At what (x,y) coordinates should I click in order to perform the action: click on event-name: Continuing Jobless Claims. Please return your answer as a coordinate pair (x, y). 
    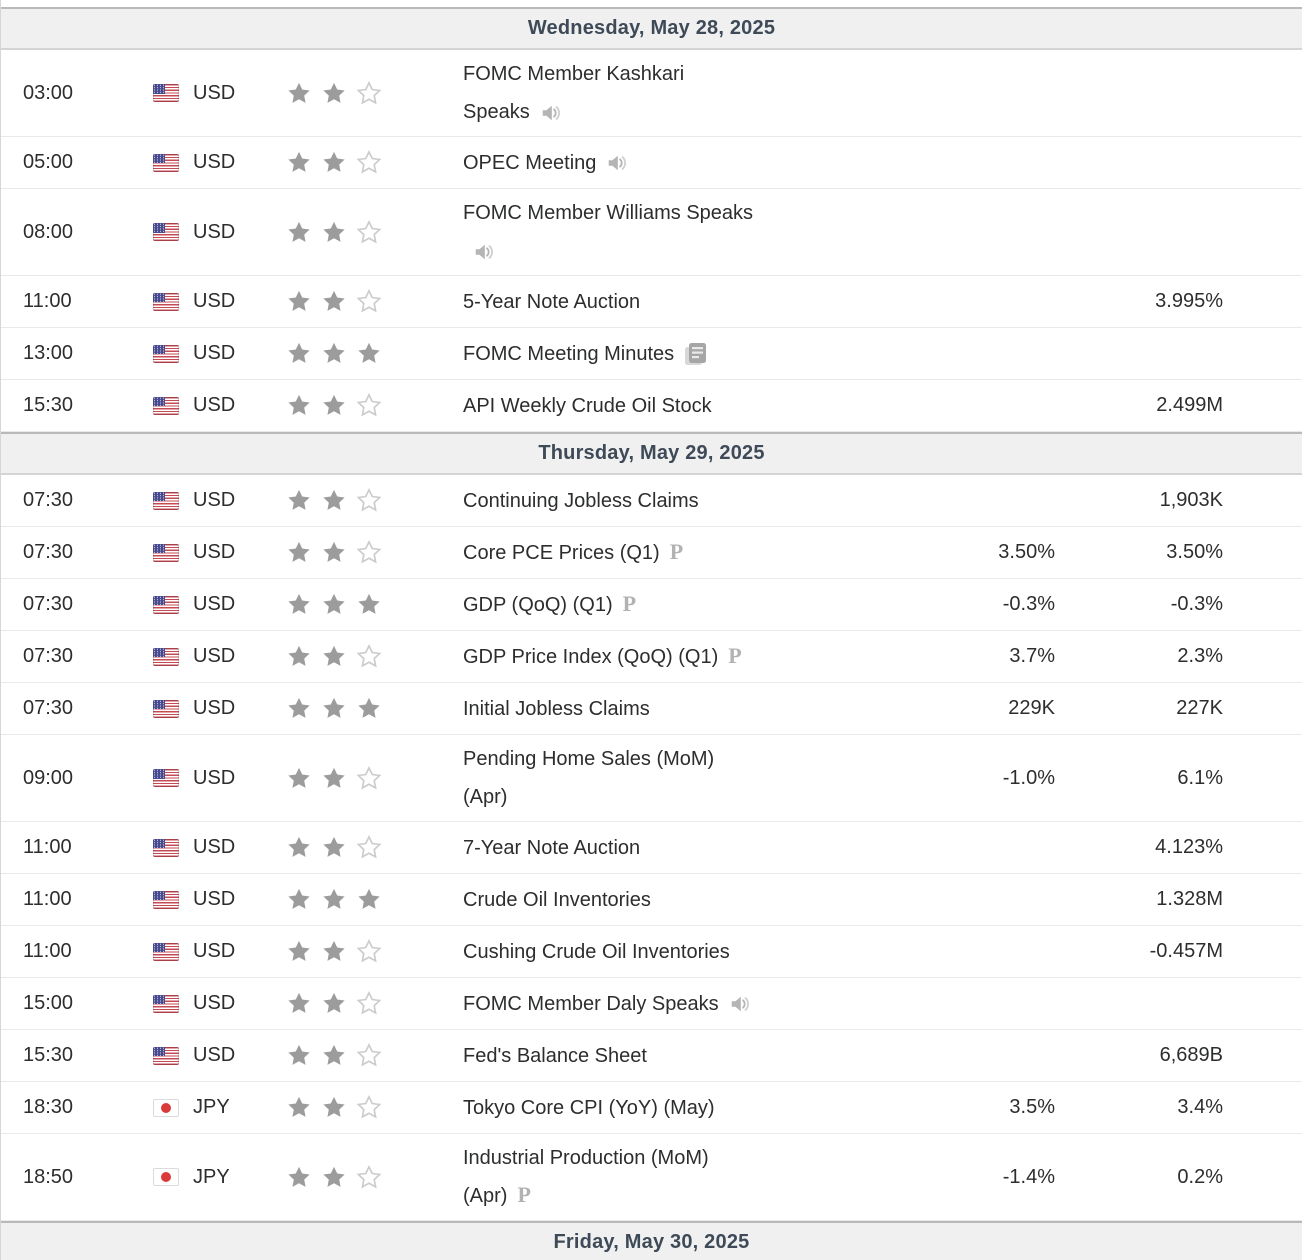
    Looking at the image, I should click on (581, 500).